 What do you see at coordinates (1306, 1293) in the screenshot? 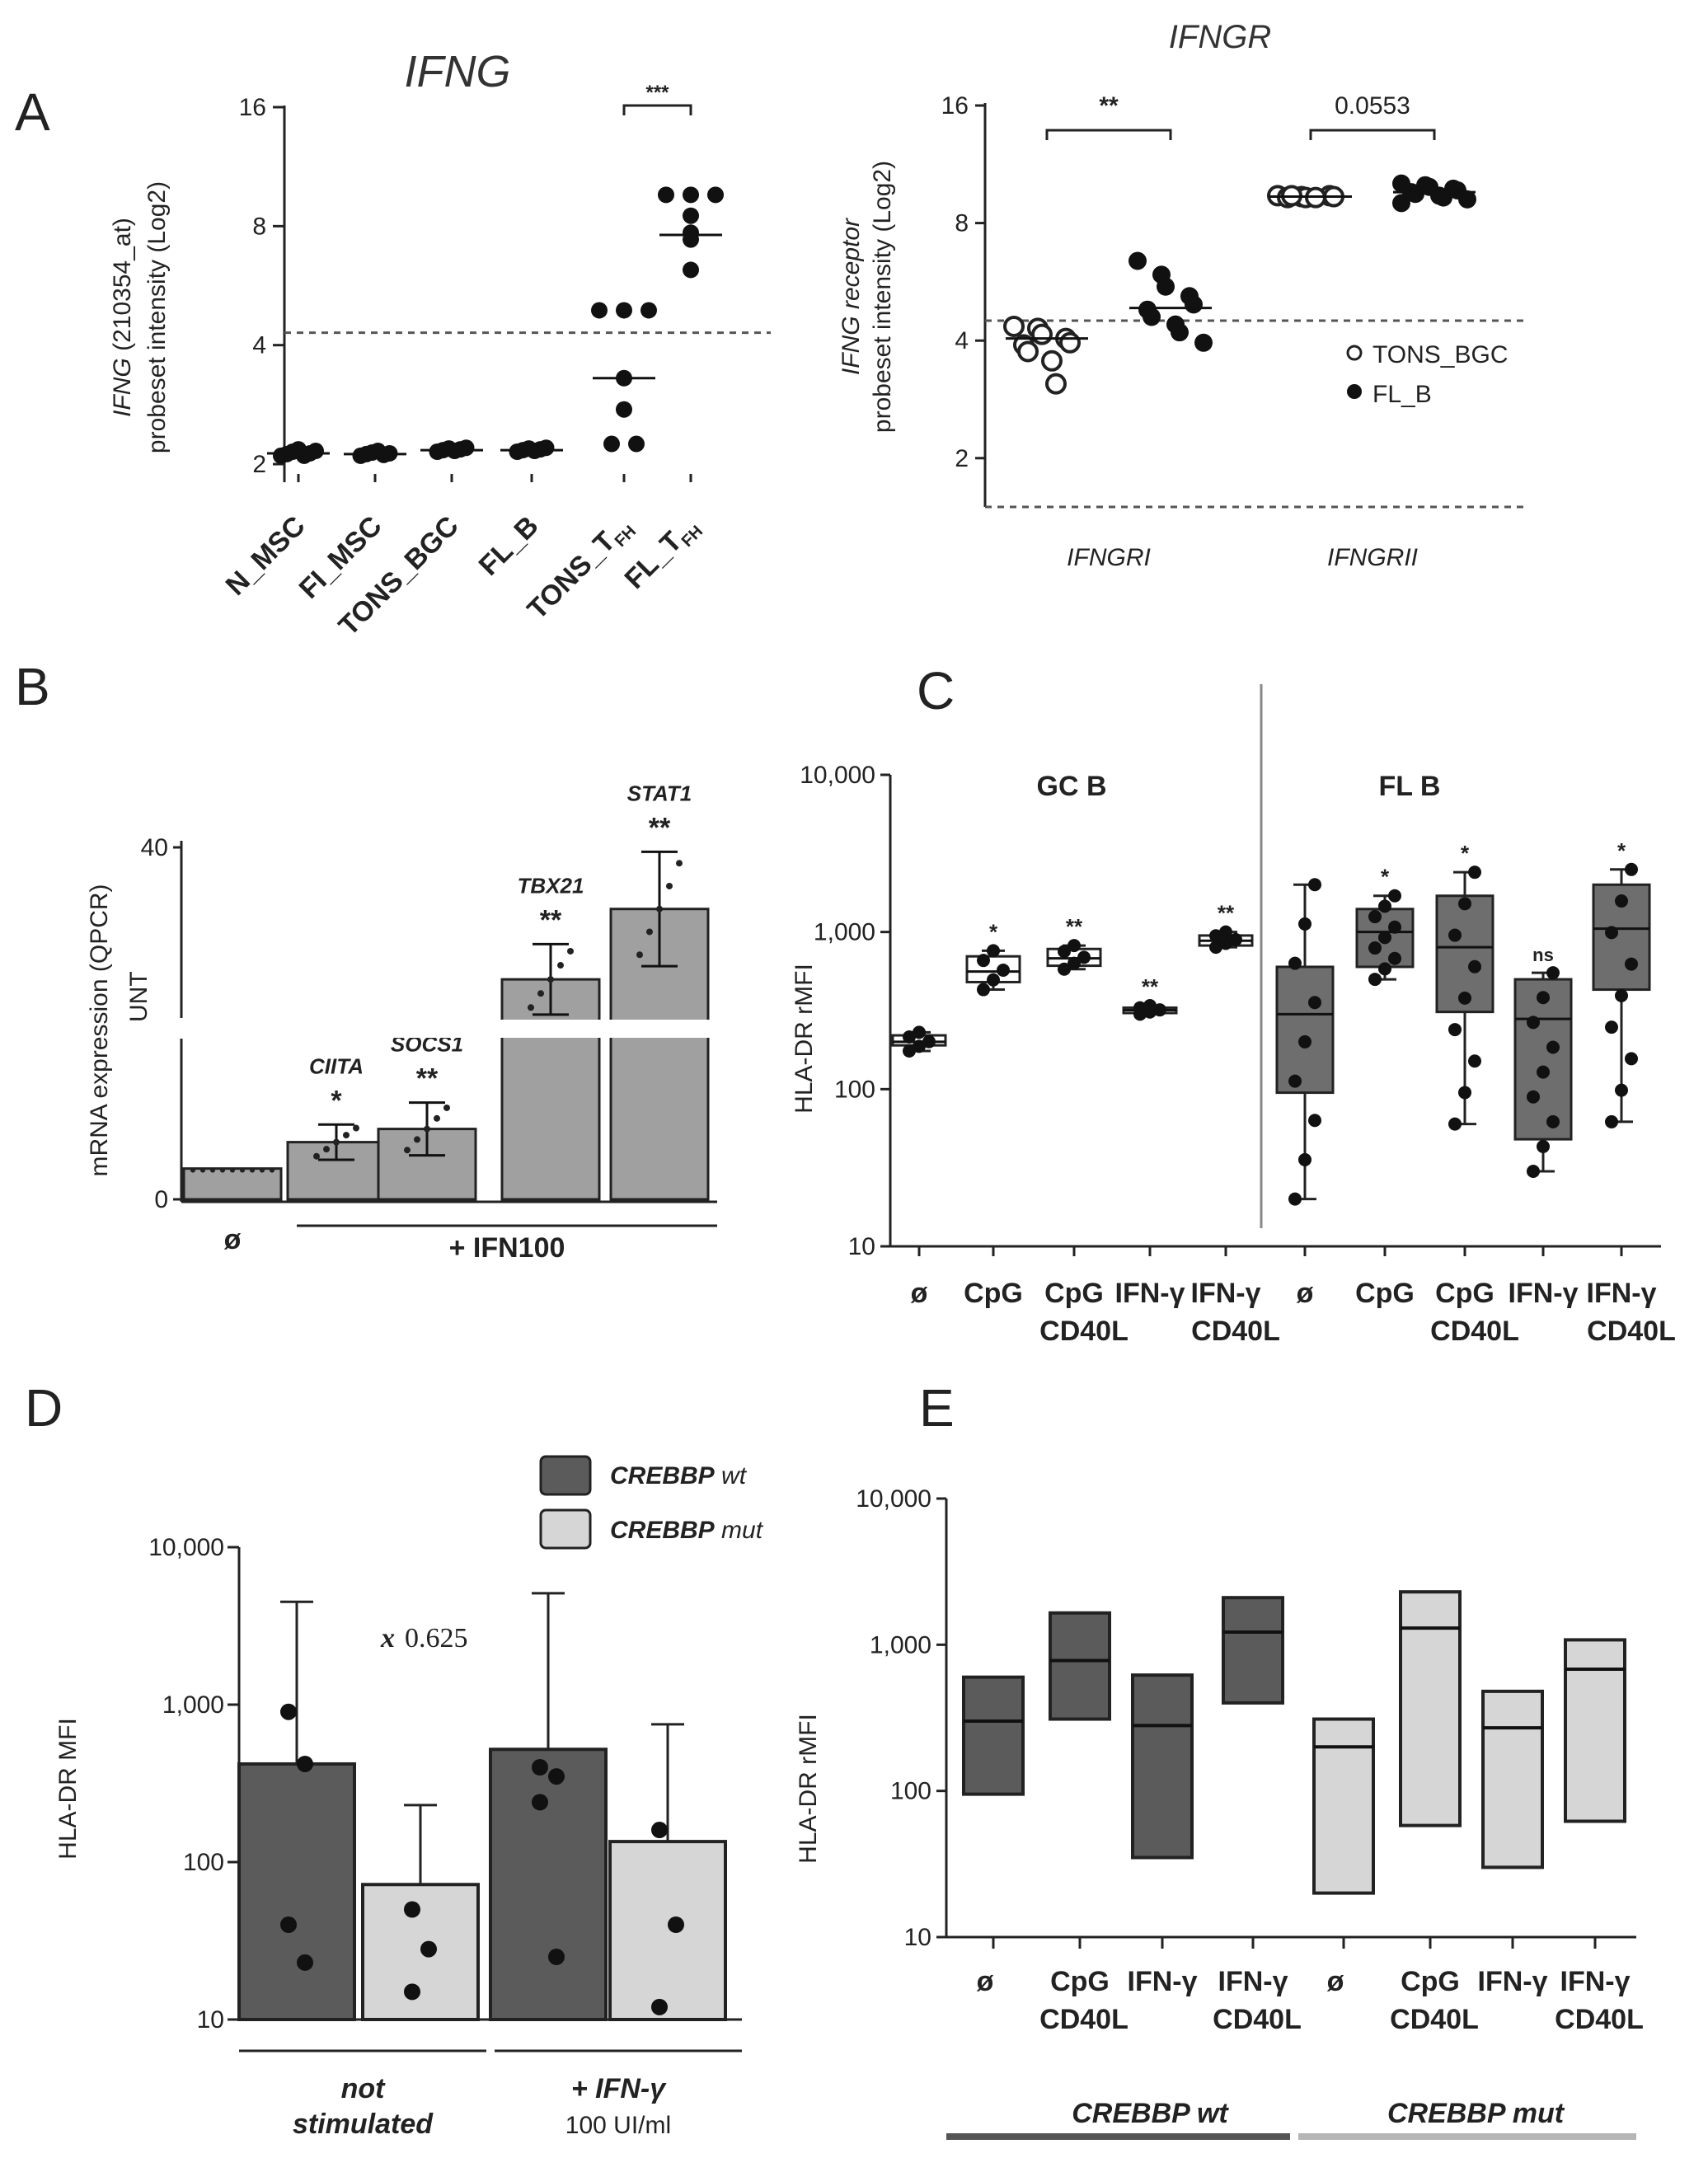
I see `c-x-tick-label: ø` at bounding box center [1306, 1293].